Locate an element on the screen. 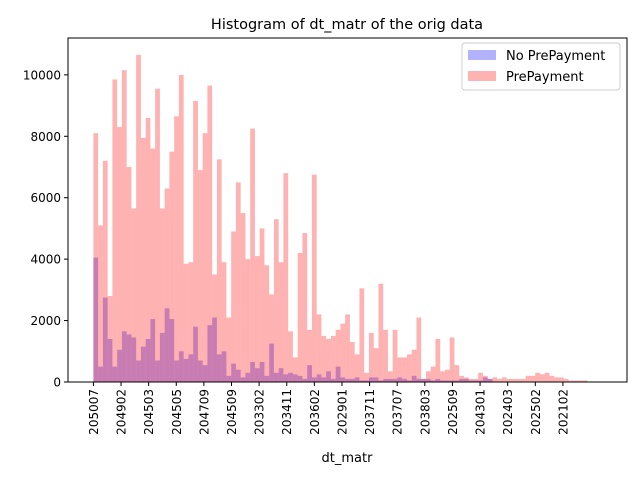 The width and height of the screenshot is (640, 484). y-tick-label: 6000 is located at coordinates (45, 198).